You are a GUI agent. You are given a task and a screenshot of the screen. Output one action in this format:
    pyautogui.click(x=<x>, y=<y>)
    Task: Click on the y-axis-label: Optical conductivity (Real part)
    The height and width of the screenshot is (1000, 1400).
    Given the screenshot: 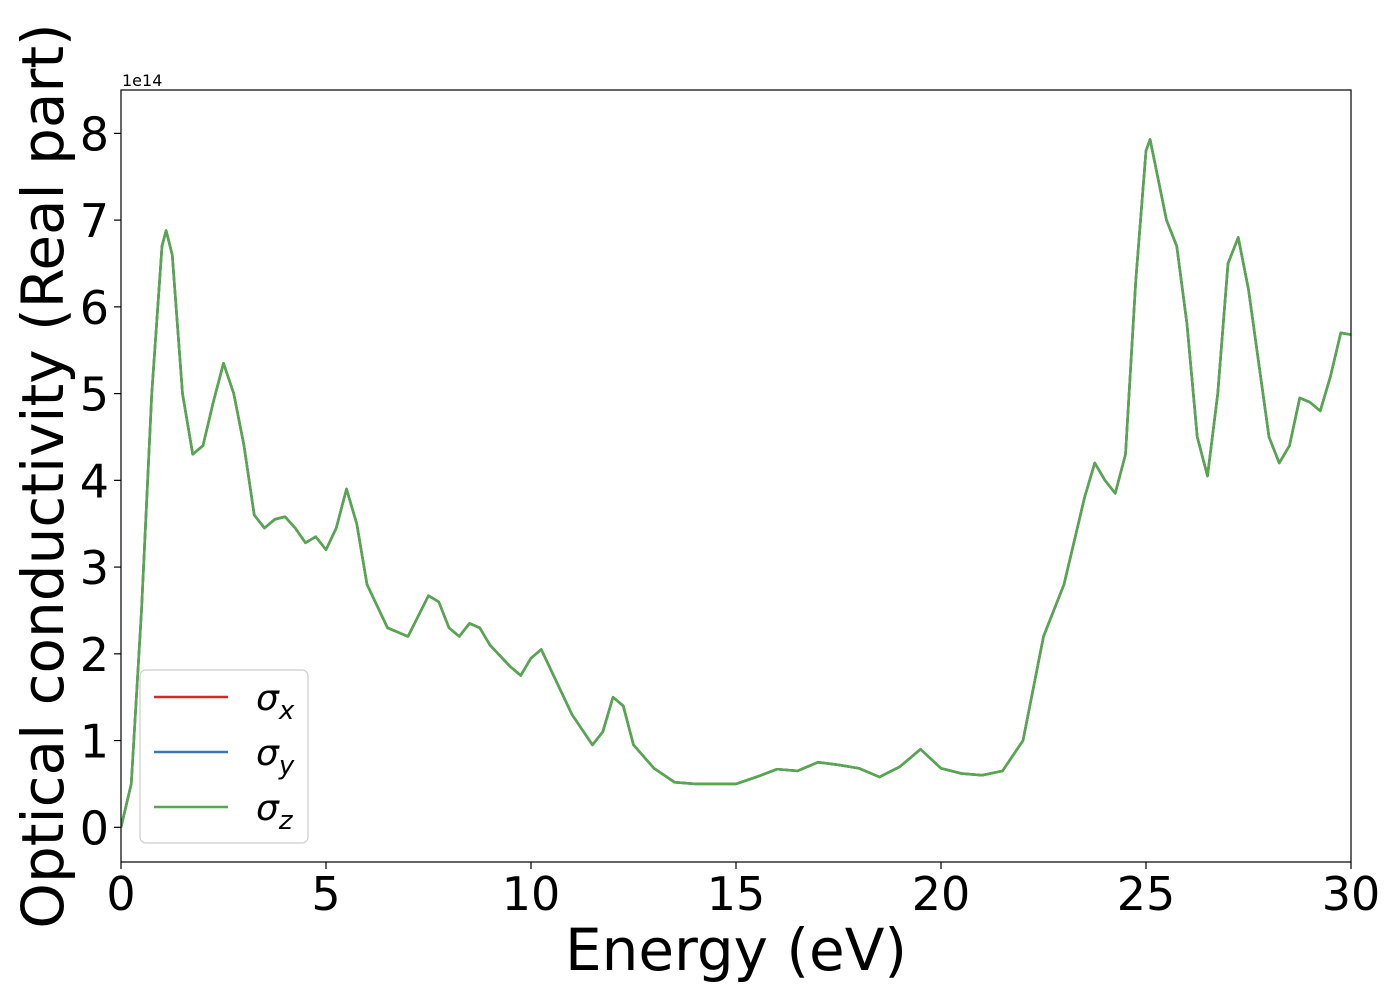 What is the action you would take?
    pyautogui.click(x=43, y=475)
    